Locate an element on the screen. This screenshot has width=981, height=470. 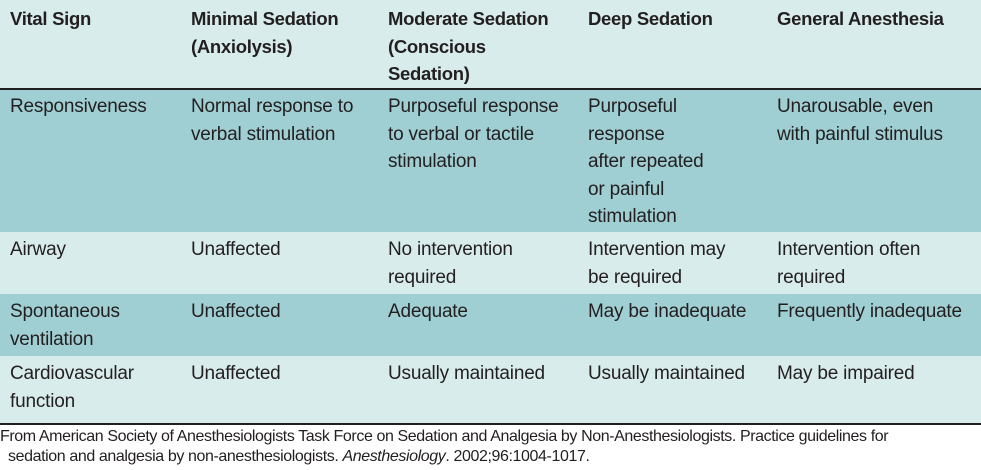
header-vital-sign: Vital Sign is located at coordinates (50, 18).